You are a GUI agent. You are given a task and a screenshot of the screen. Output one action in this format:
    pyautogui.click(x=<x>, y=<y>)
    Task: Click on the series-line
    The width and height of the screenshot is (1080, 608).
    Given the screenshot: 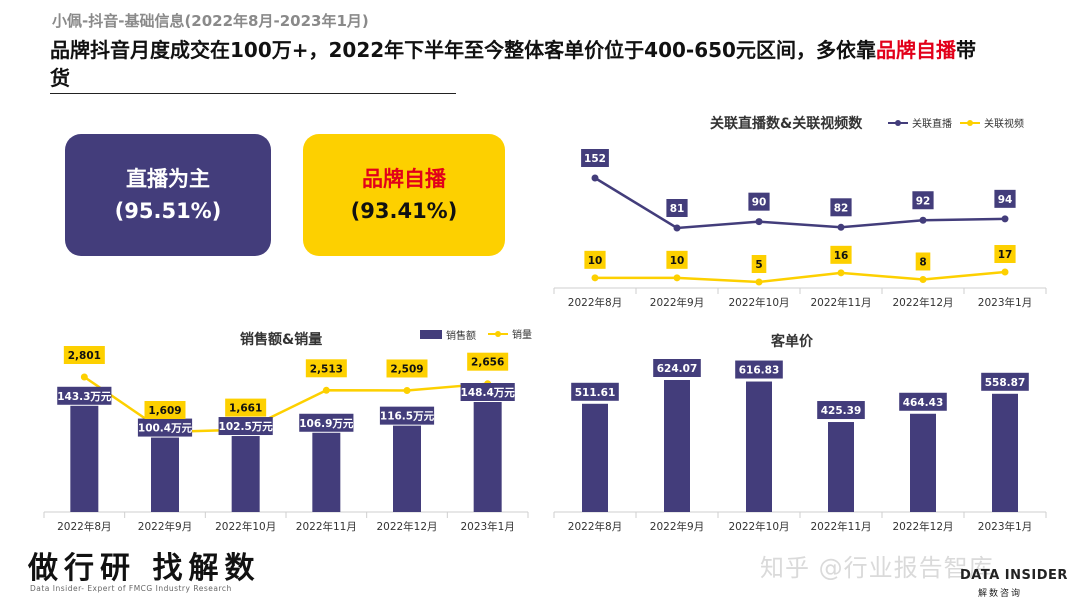 What is the action you would take?
    pyautogui.click(x=800, y=203)
    